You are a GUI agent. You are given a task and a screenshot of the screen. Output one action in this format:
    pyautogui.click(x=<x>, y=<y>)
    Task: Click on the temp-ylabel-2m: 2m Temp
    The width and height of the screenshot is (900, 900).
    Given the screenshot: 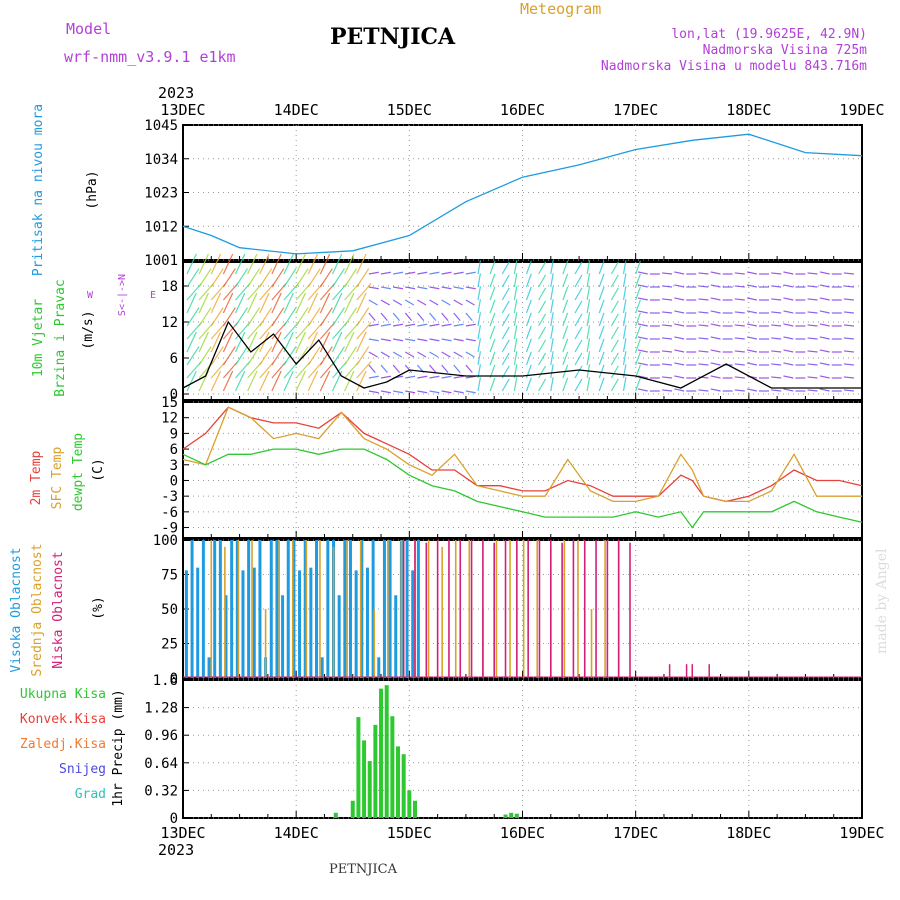 What is the action you would take?
    pyautogui.click(x=36, y=477)
    